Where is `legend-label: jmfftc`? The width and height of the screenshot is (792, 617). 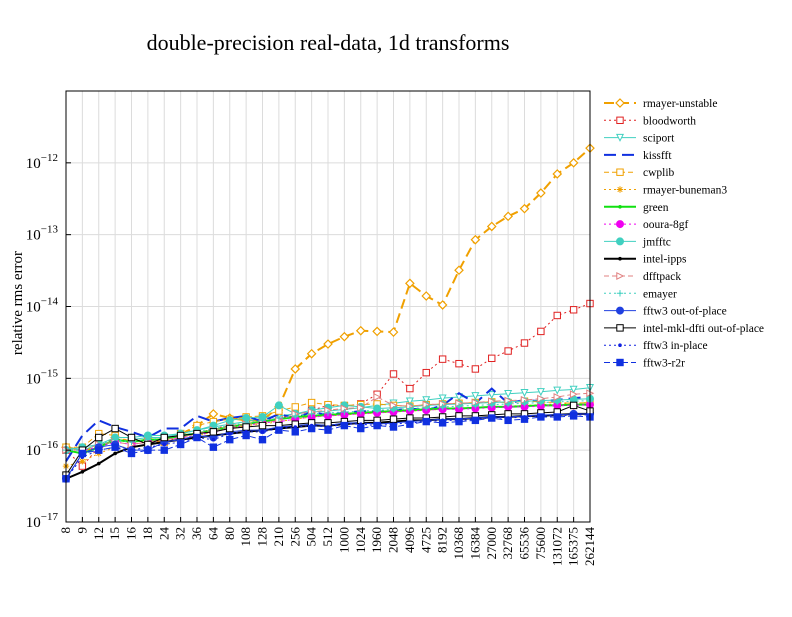 legend-label: jmfftc is located at coordinates (656, 242).